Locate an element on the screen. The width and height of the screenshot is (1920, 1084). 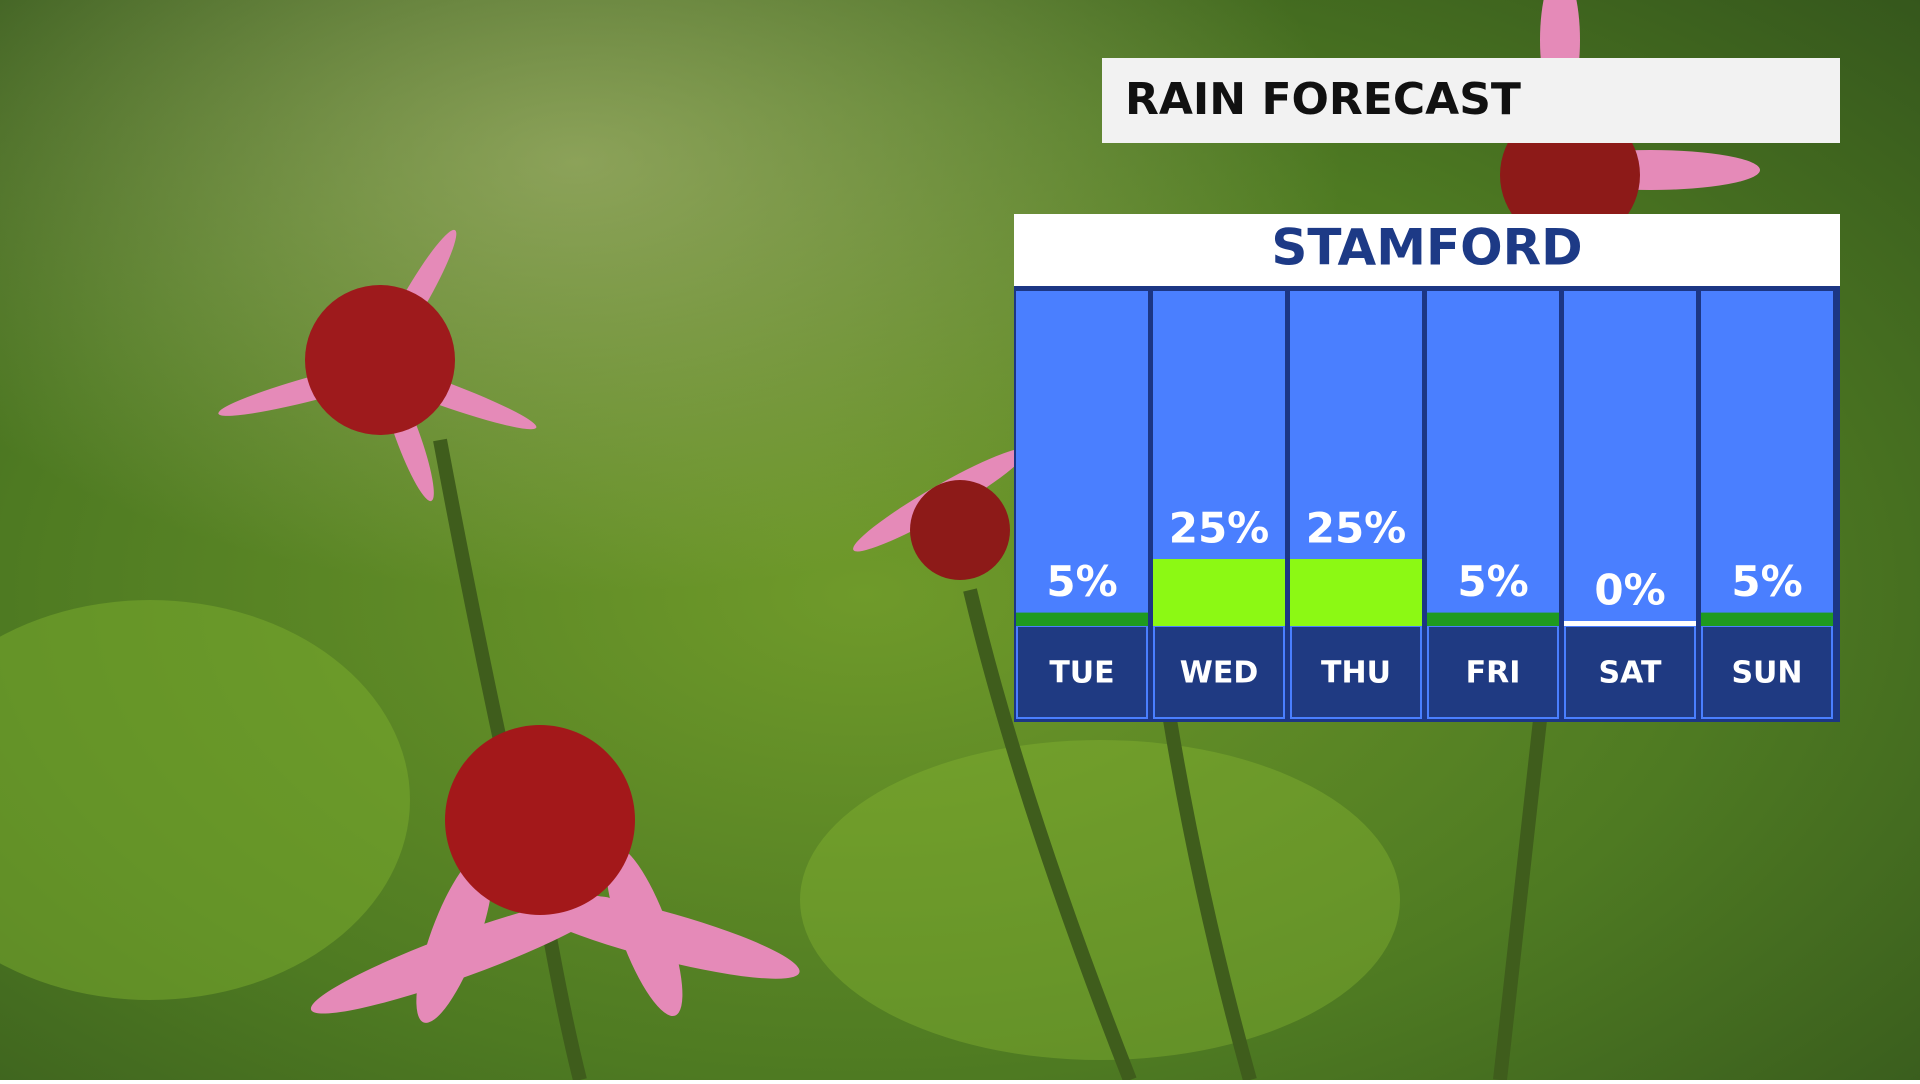
subtitle-box is located at coordinates (1427, 250).